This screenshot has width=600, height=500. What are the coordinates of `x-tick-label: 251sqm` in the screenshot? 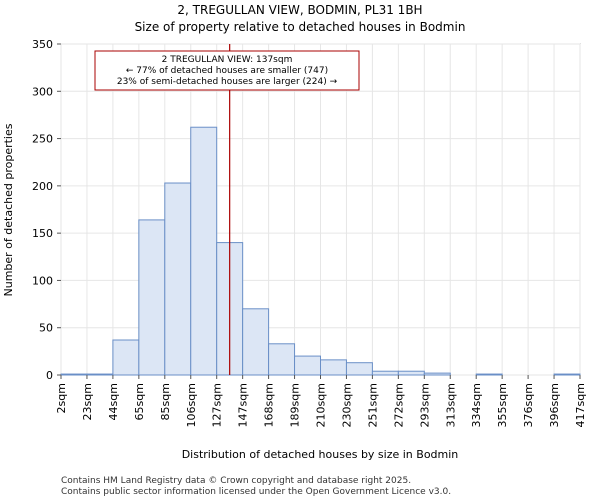 It's located at (372, 405).